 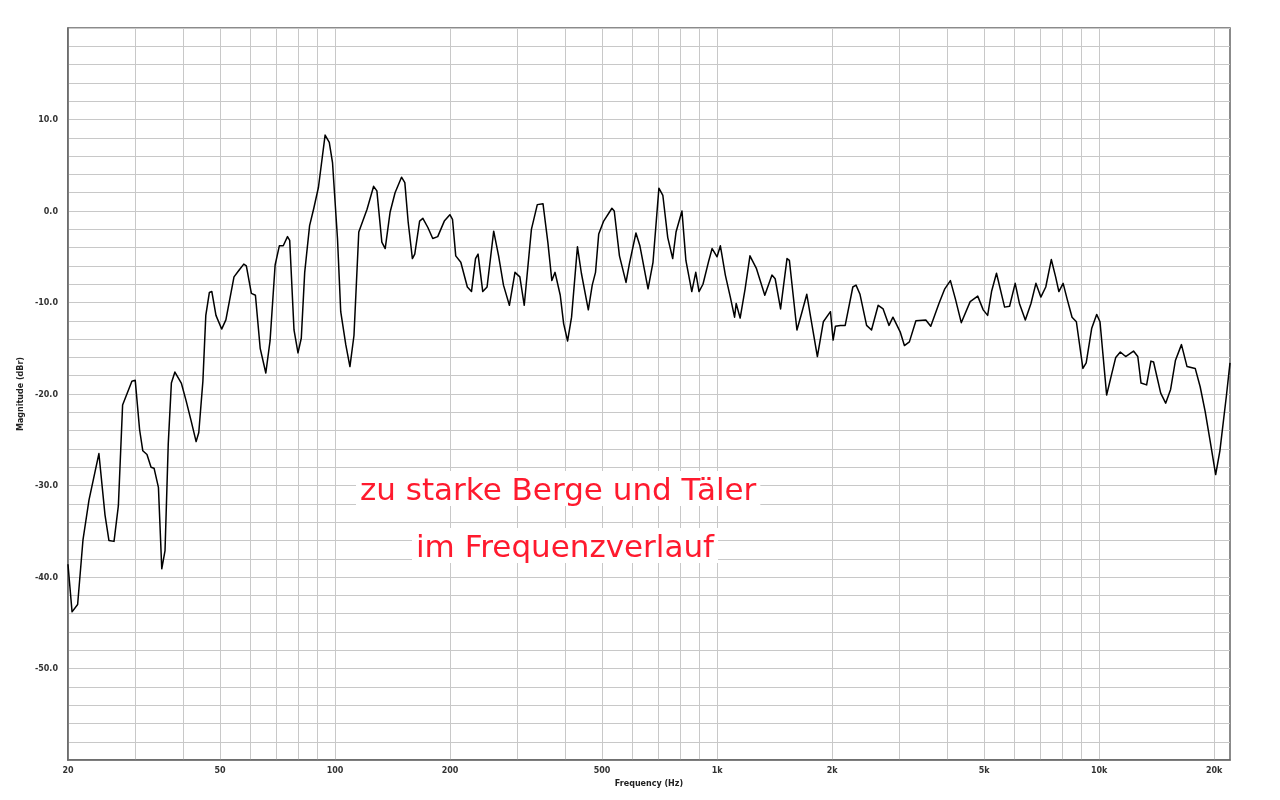 I want to click on y-tick-label: -40.0, so click(x=46, y=577).